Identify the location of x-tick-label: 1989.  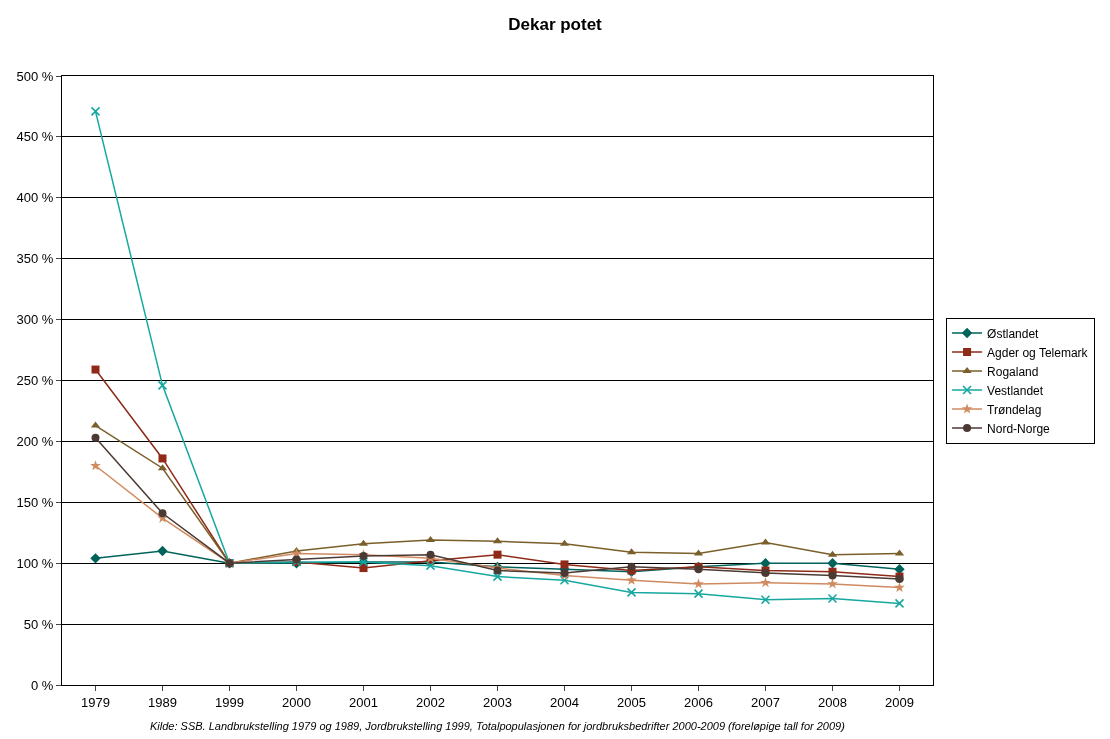
(162, 702).